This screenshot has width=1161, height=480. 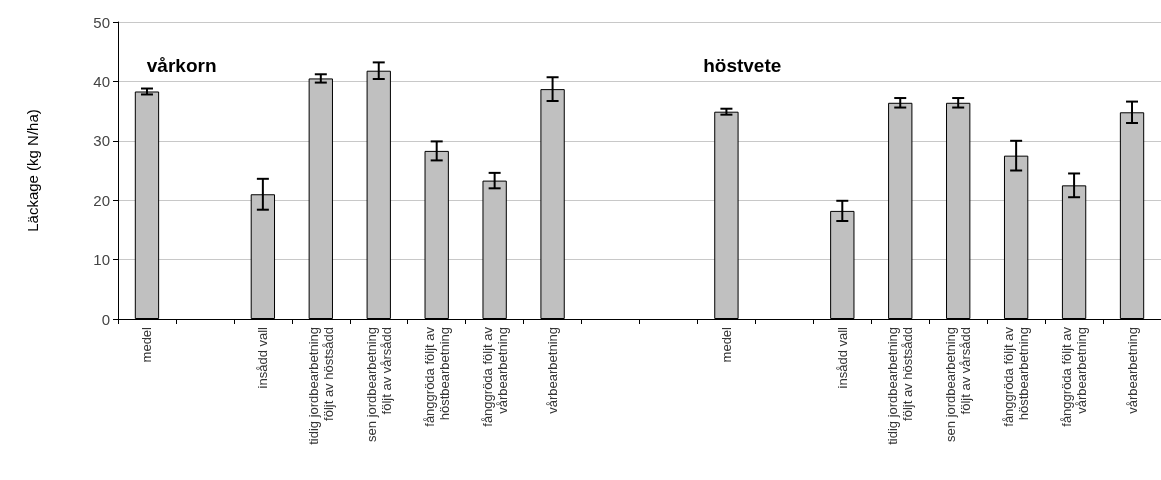 What do you see at coordinates (742, 65) in the screenshot?
I see `annotation: höstvete` at bounding box center [742, 65].